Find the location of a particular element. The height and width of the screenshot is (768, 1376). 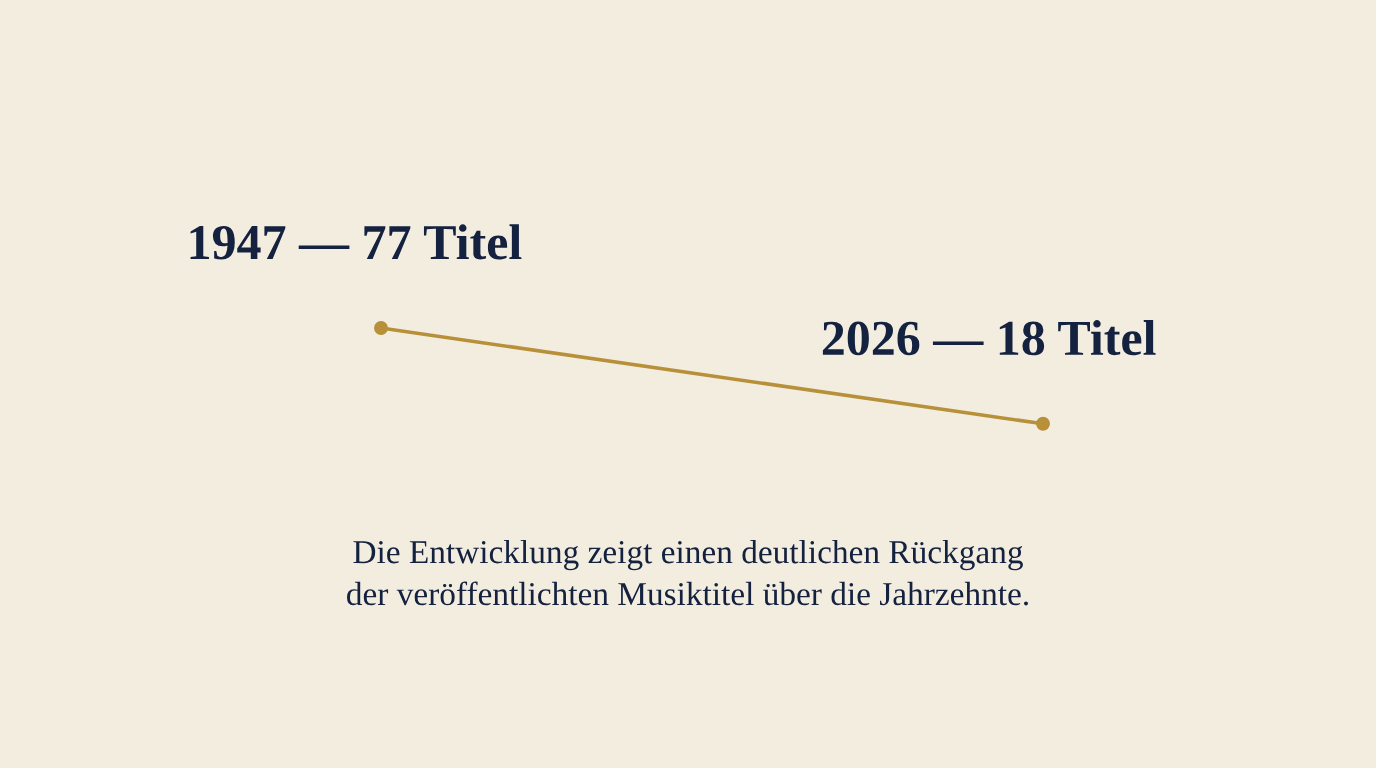

text: Die Entwicklung zeigt einen deutlichen Rückgang der veröffentlichten Musiktitel über die Jahrzehnte. is located at coordinates (687, 572).